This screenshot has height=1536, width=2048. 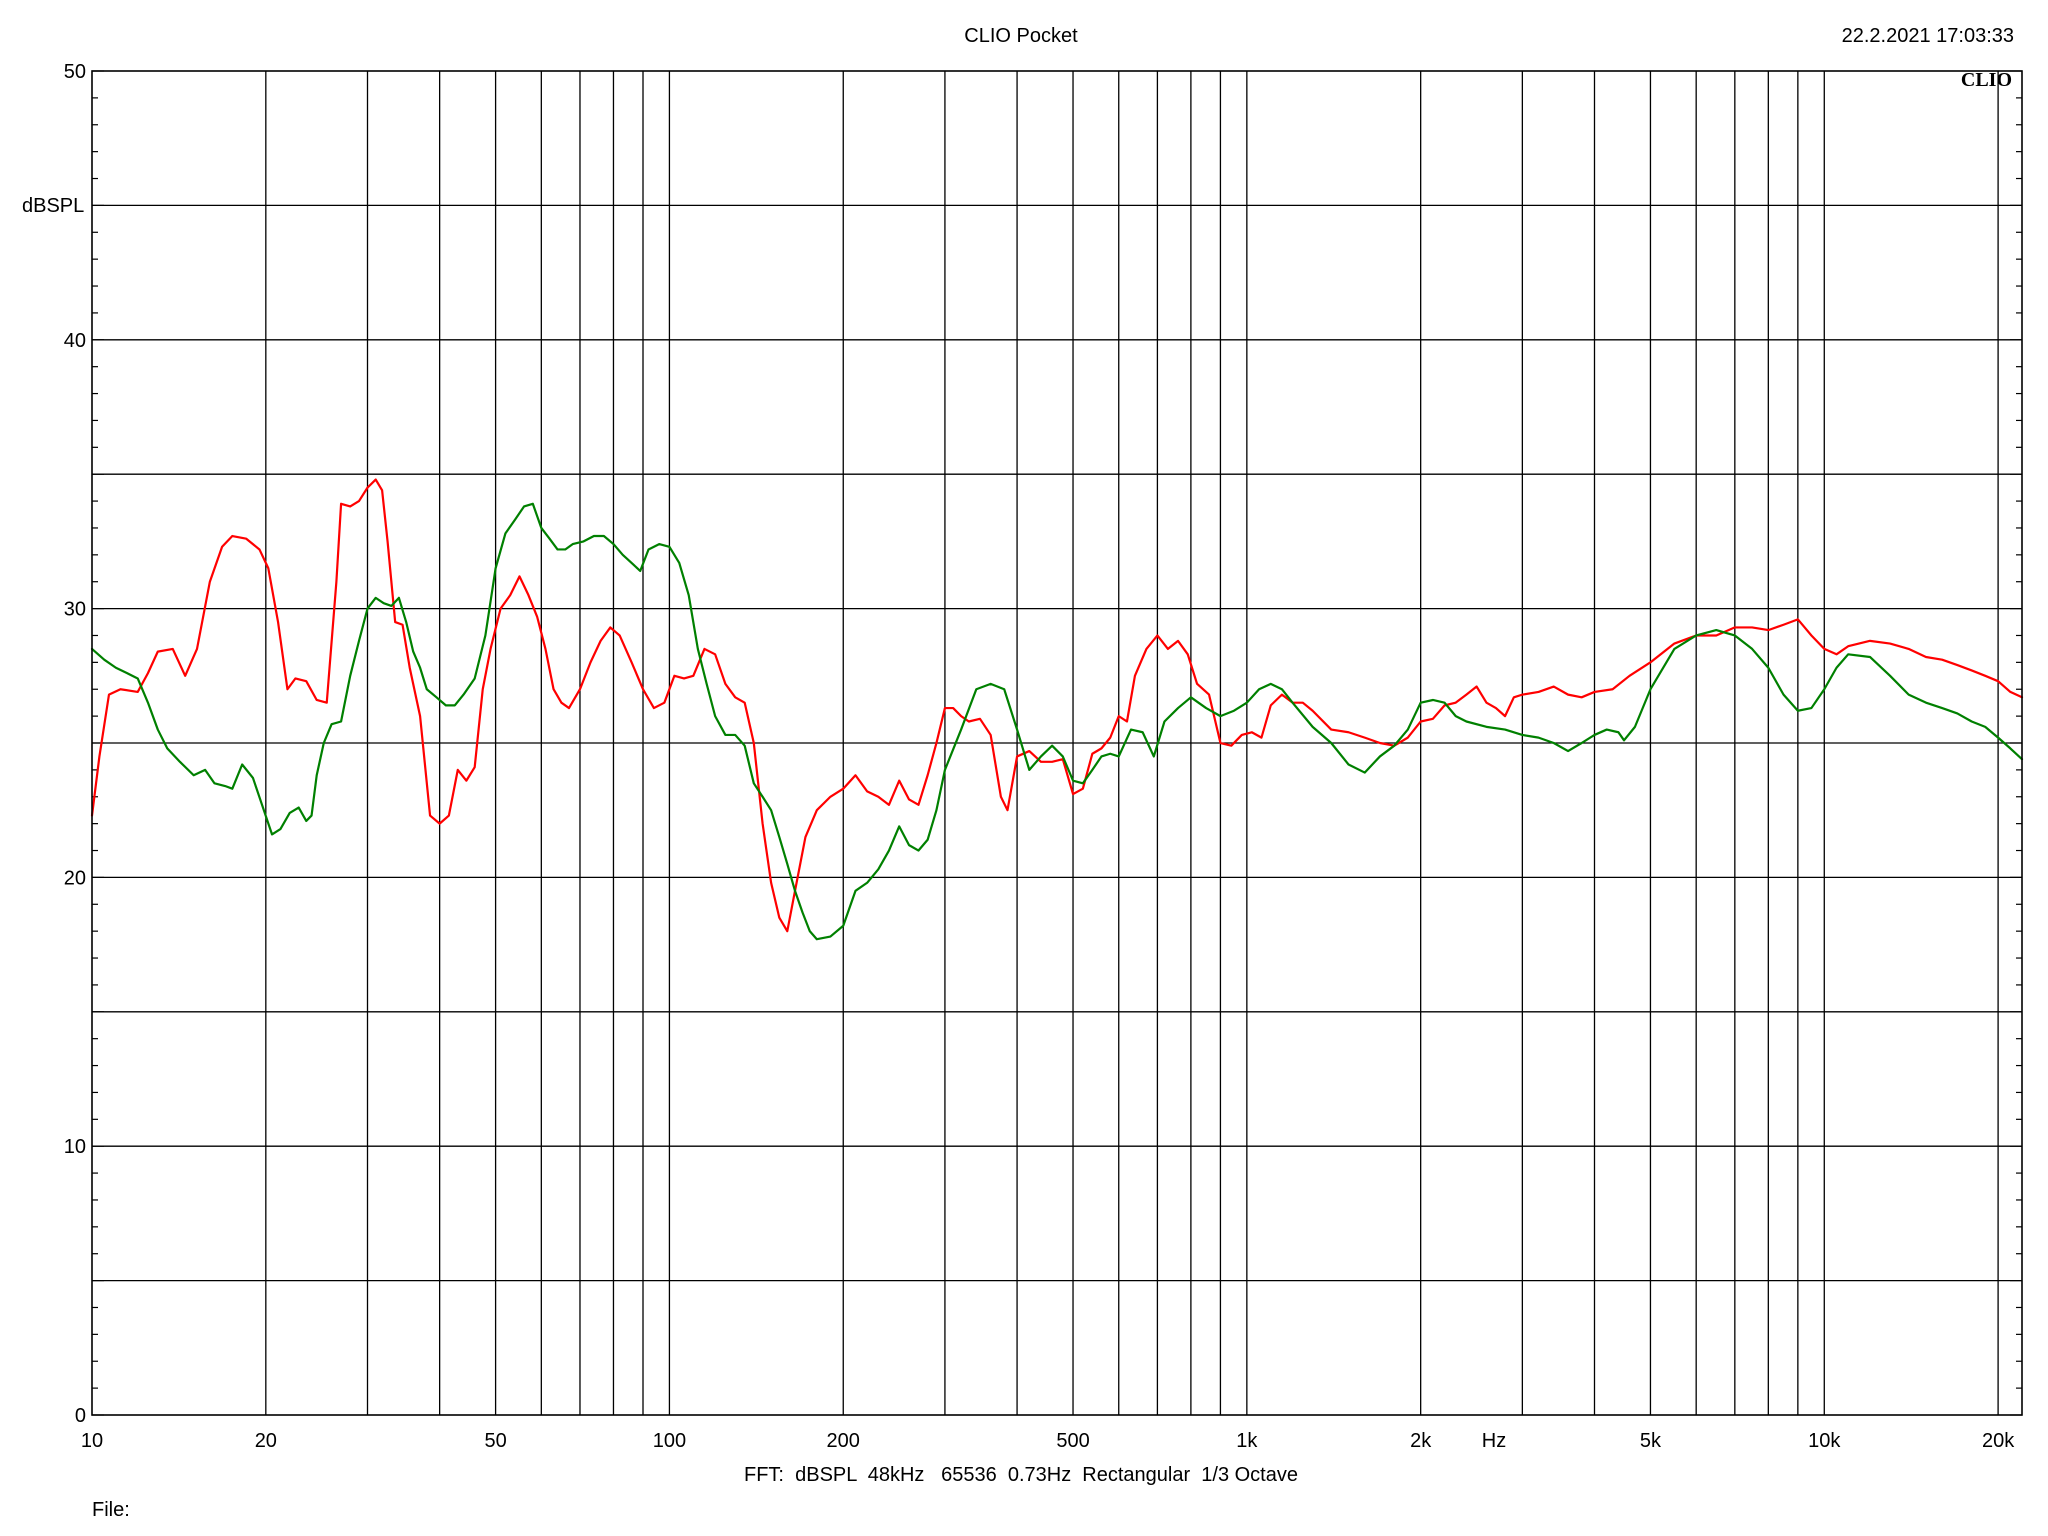 What do you see at coordinates (80, 1416) in the screenshot?
I see `y-tick-label: 0` at bounding box center [80, 1416].